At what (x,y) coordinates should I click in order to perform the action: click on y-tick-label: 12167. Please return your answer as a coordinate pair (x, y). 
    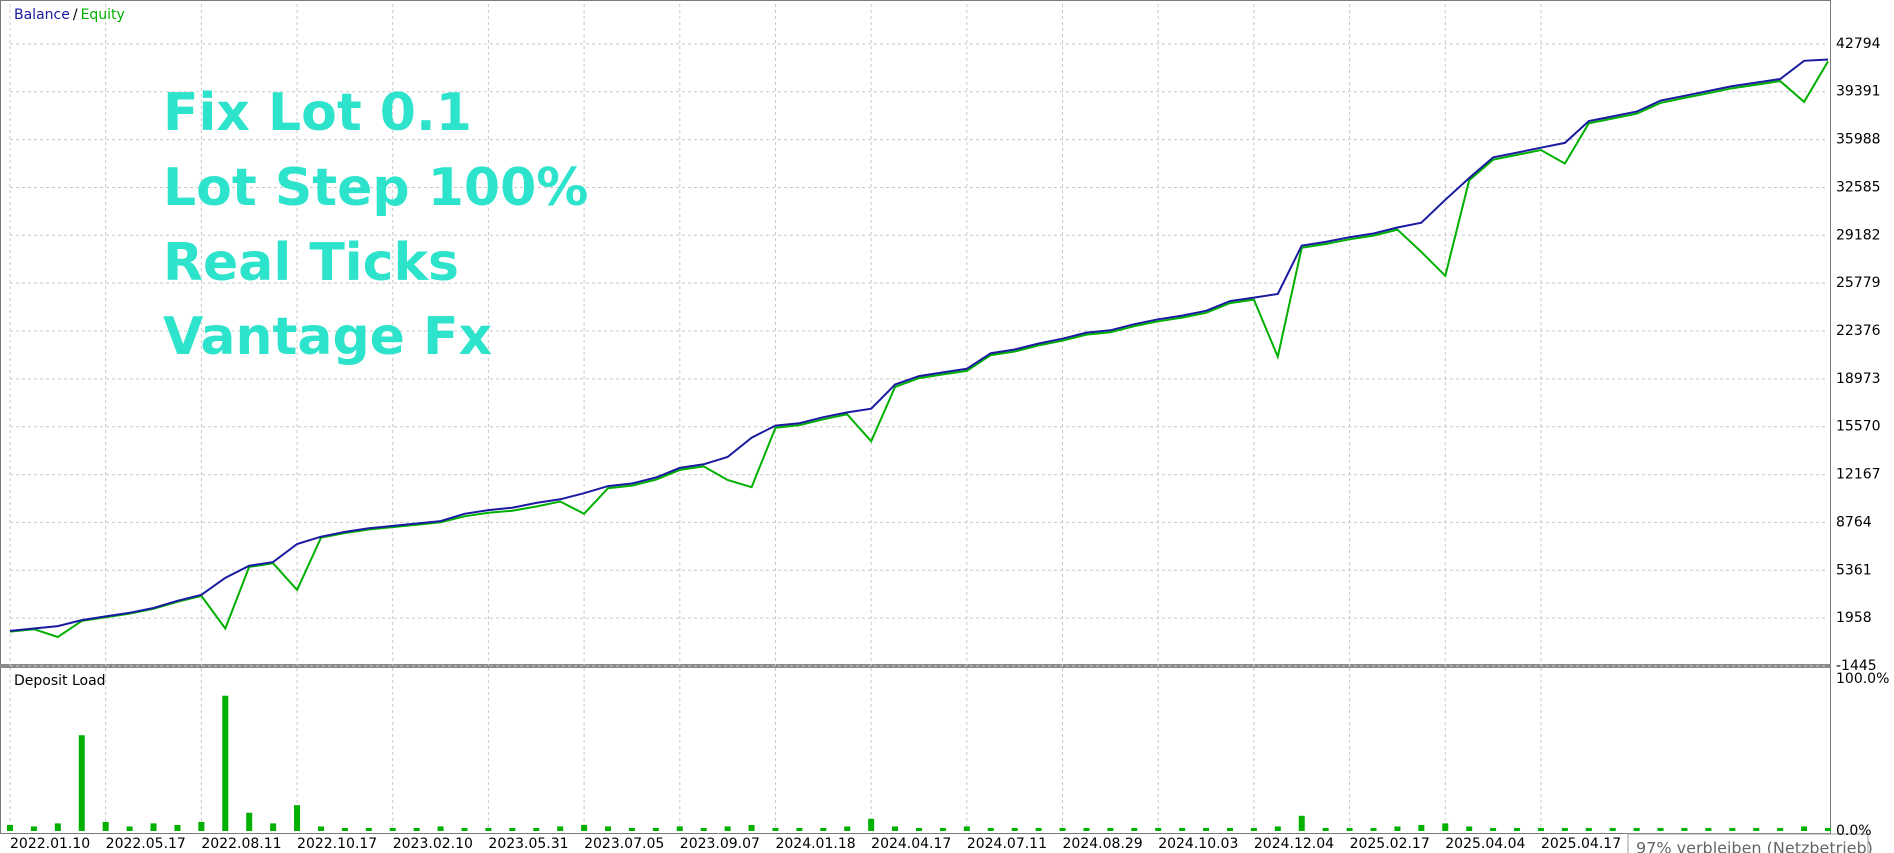
    Looking at the image, I should click on (1858, 475).